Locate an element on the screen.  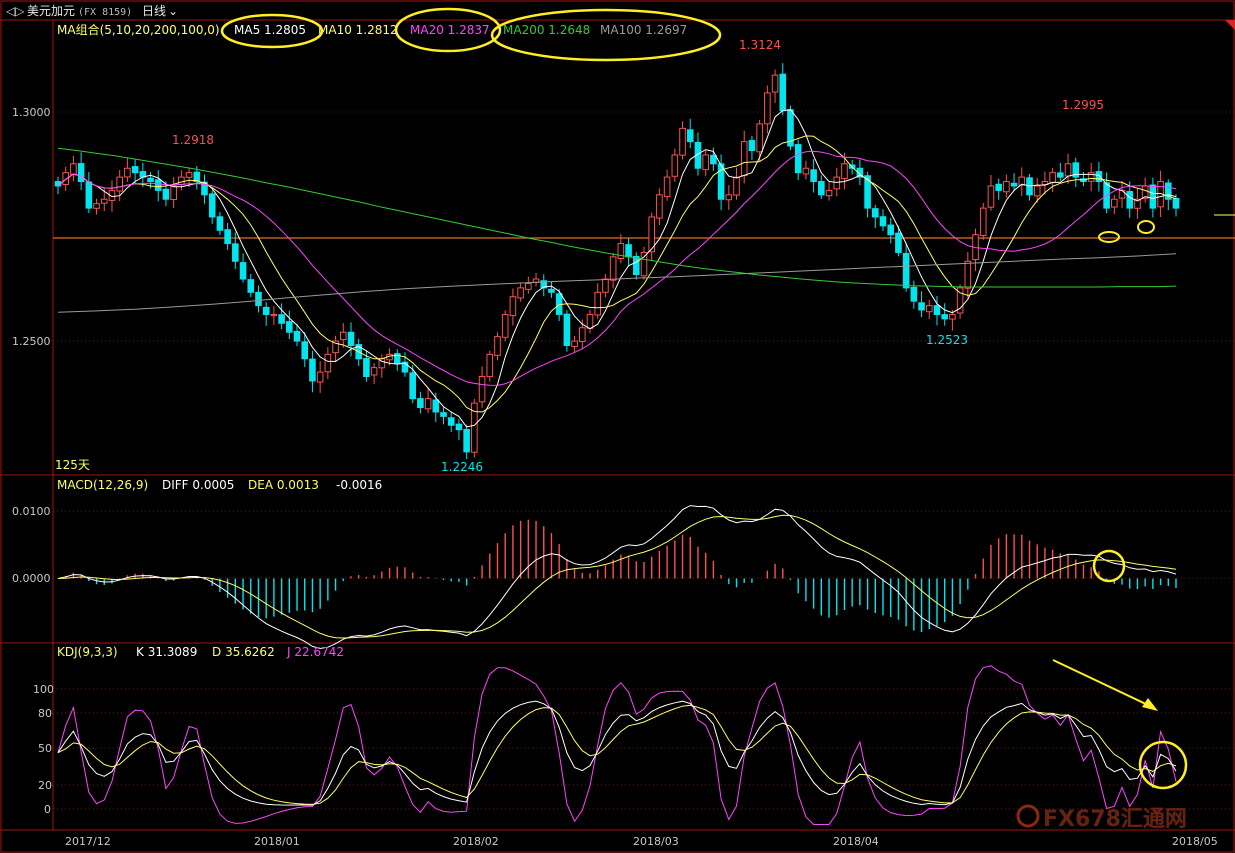
macd-dea-line is located at coordinates (617, 576).